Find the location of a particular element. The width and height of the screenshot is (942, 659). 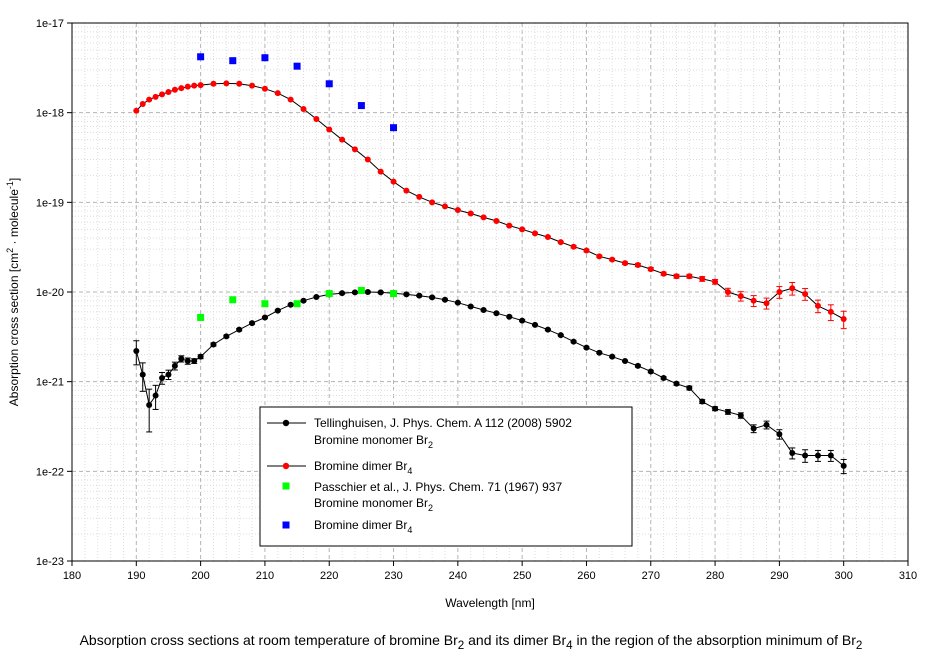

x-tick-label: 200 is located at coordinates (200, 576).